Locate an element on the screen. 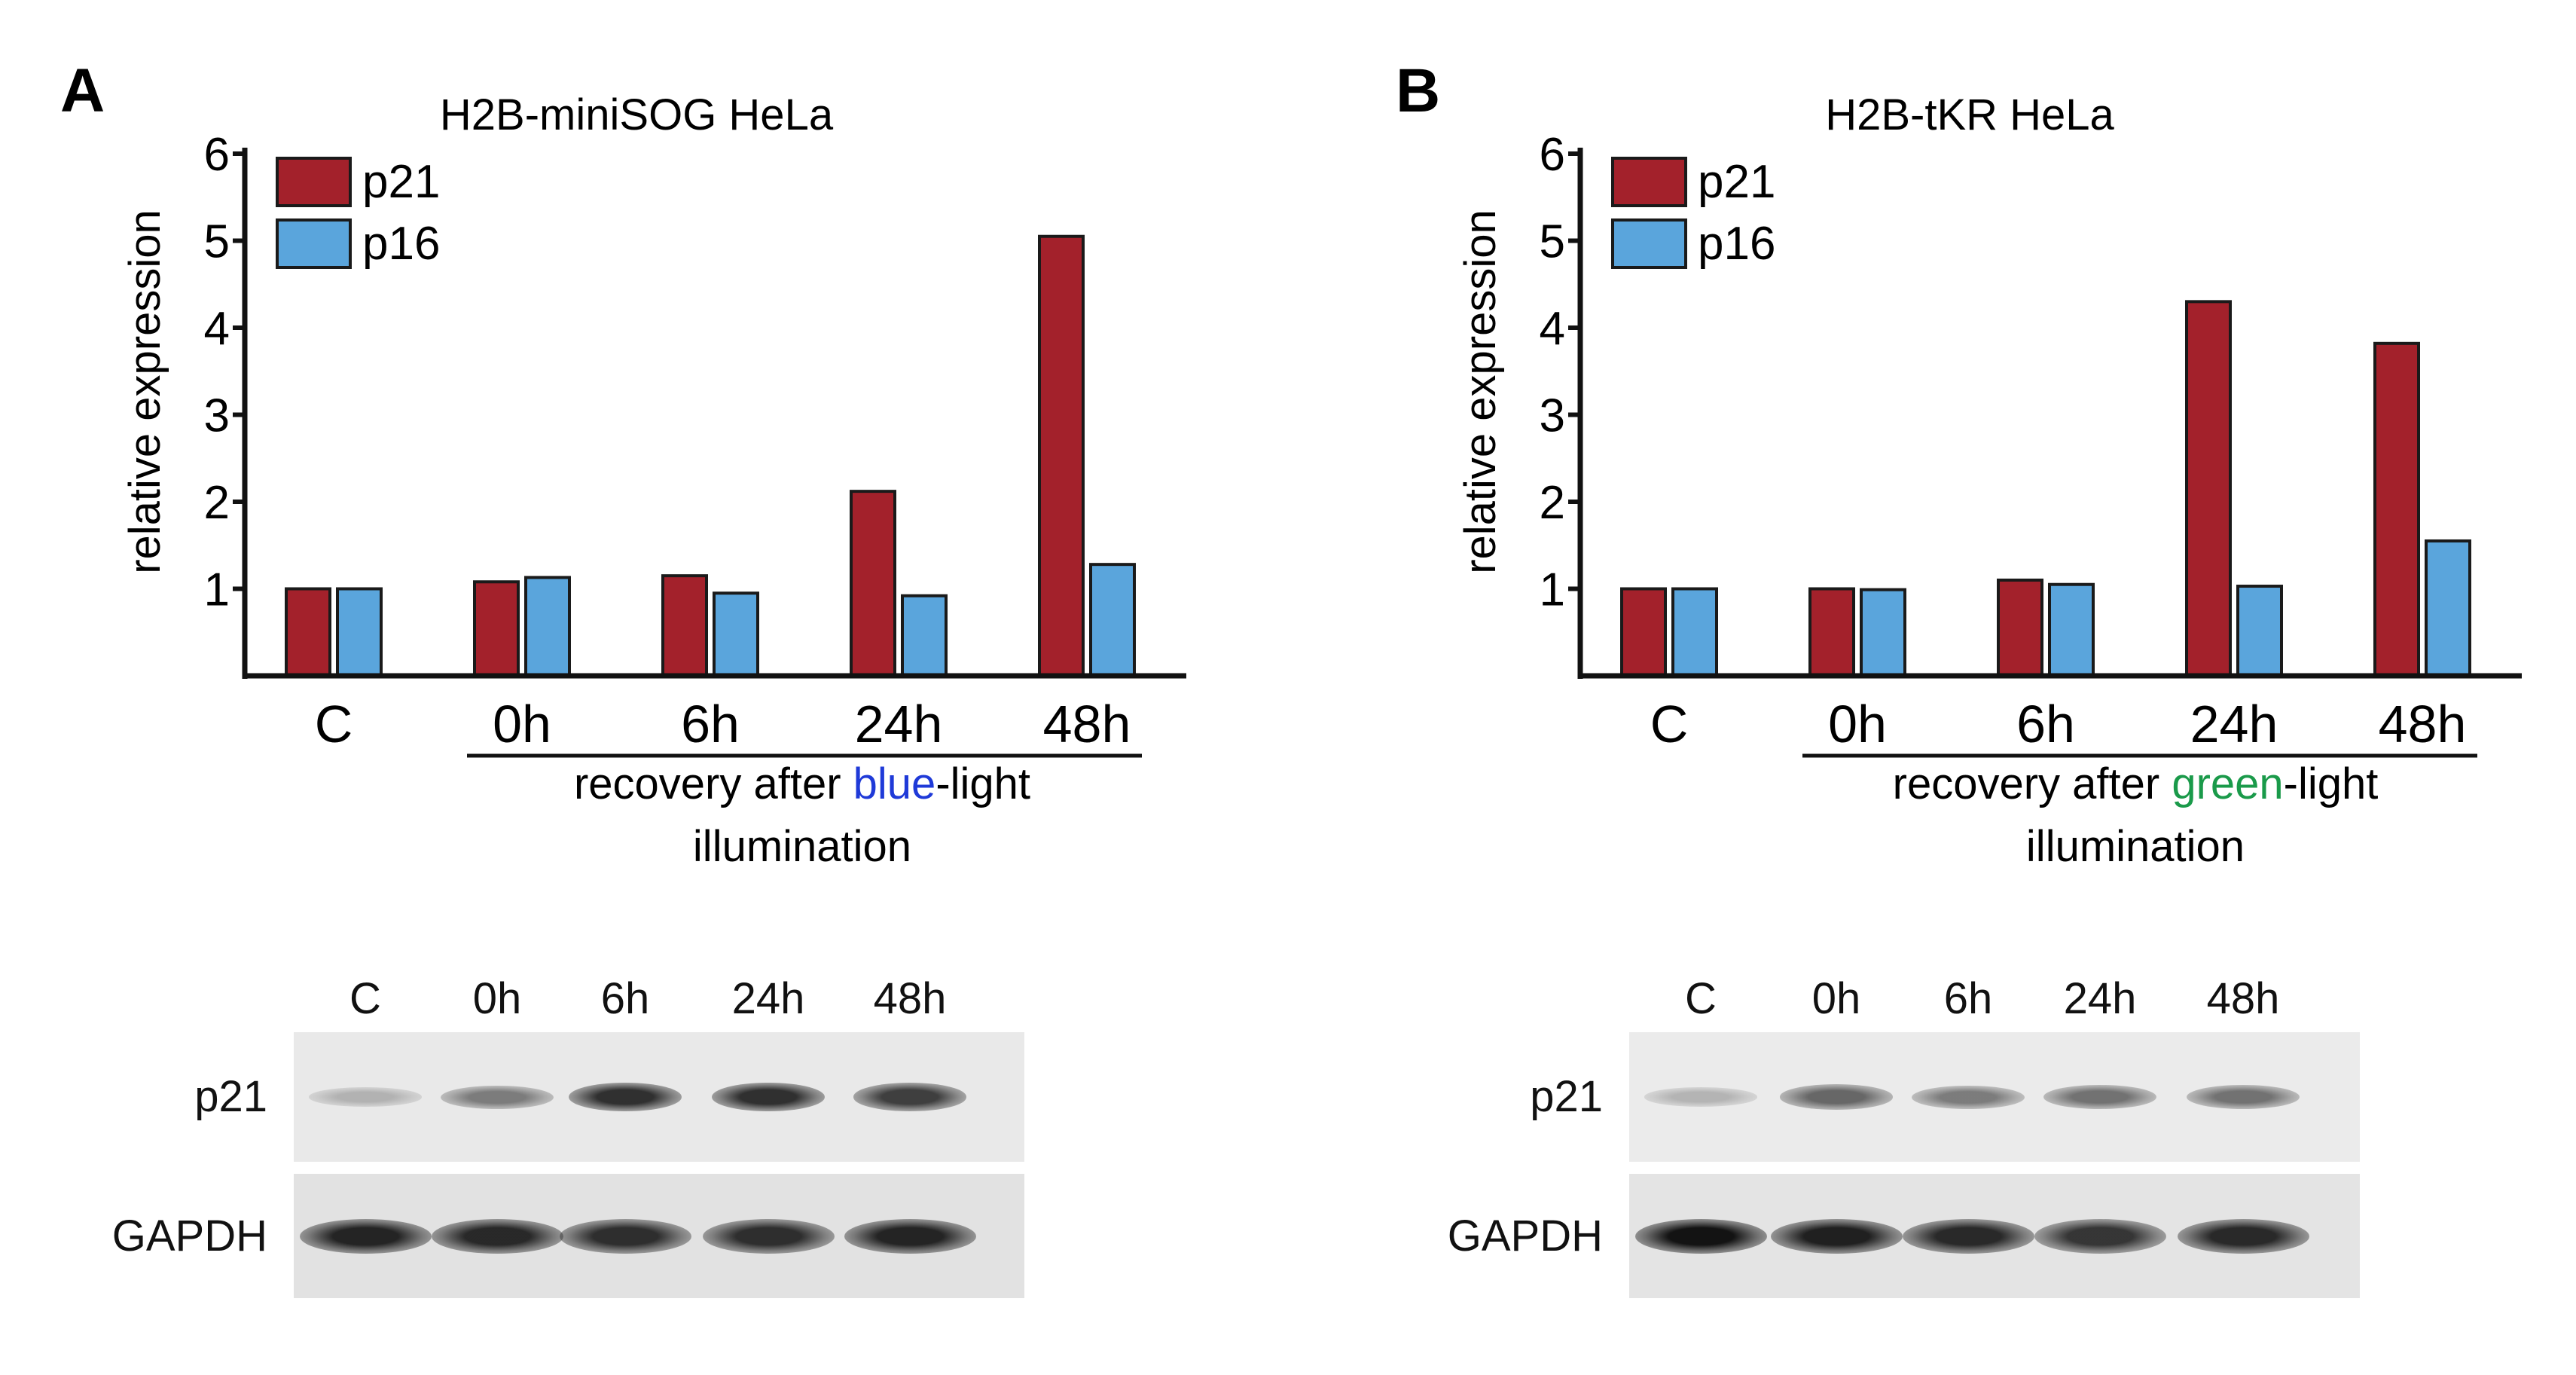 The image size is (2576, 1375). legend-swatch-b-p16 is located at coordinates (1649, 244).